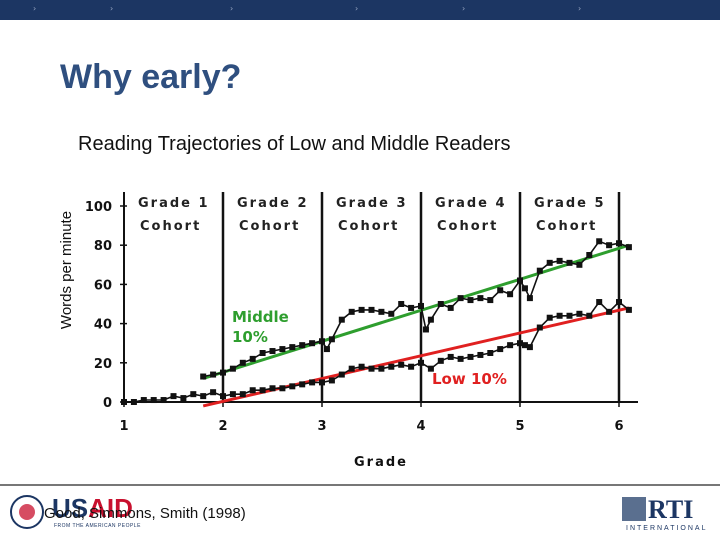  I want to click on y-tick-label: 80, so click(103, 246).